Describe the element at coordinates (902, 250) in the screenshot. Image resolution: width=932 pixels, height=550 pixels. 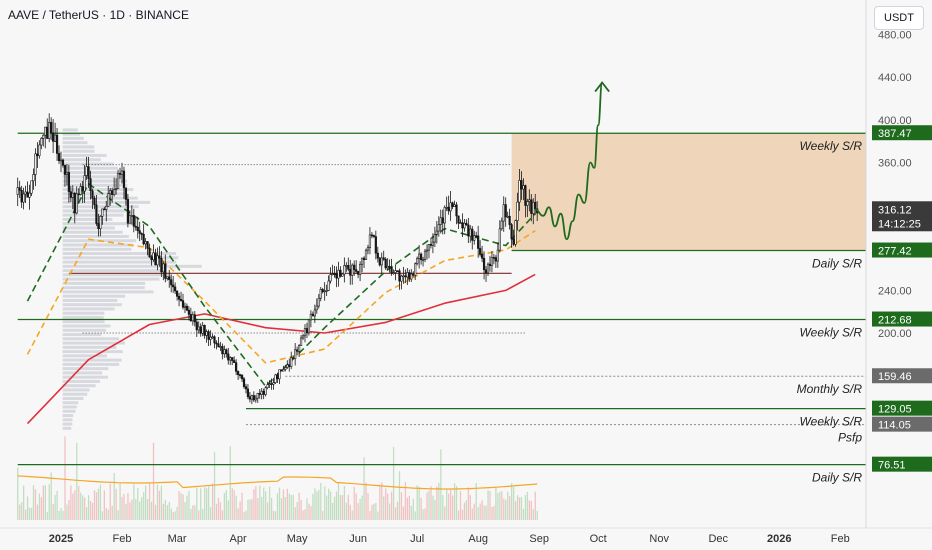
I see `level-value-1-bg` at that location.